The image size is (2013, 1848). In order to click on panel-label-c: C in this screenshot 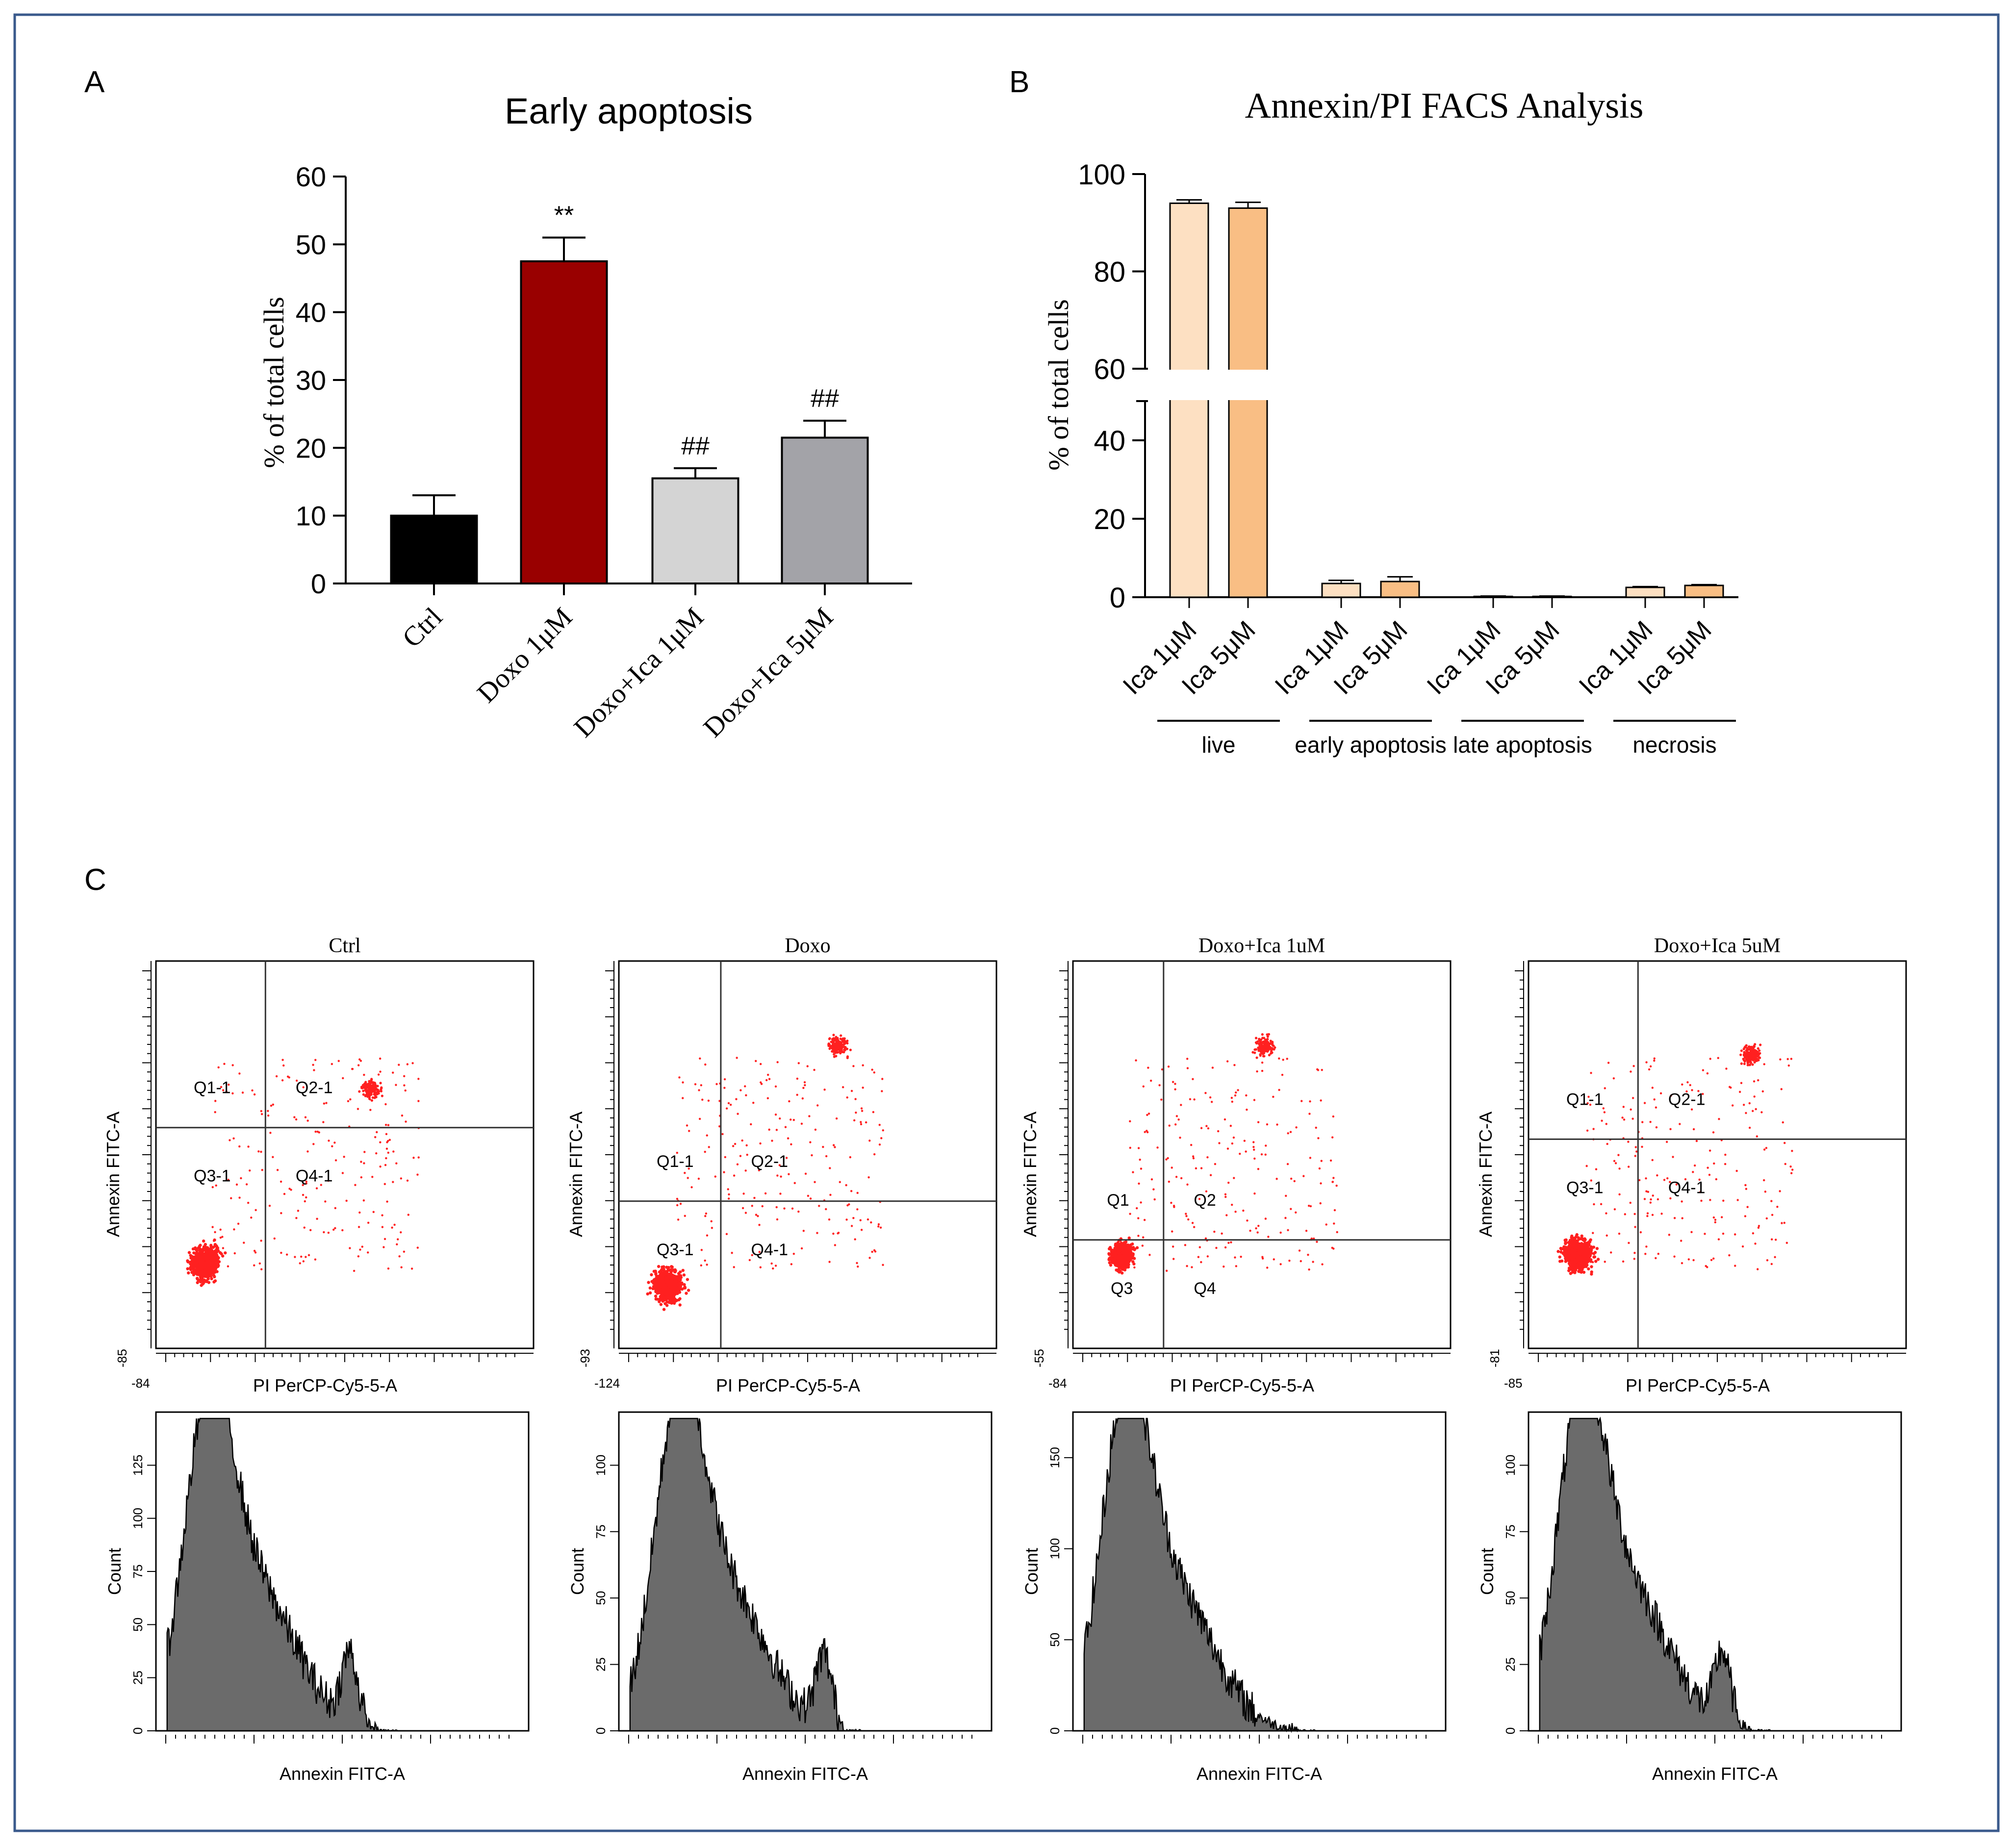, I will do `click(95, 880)`.